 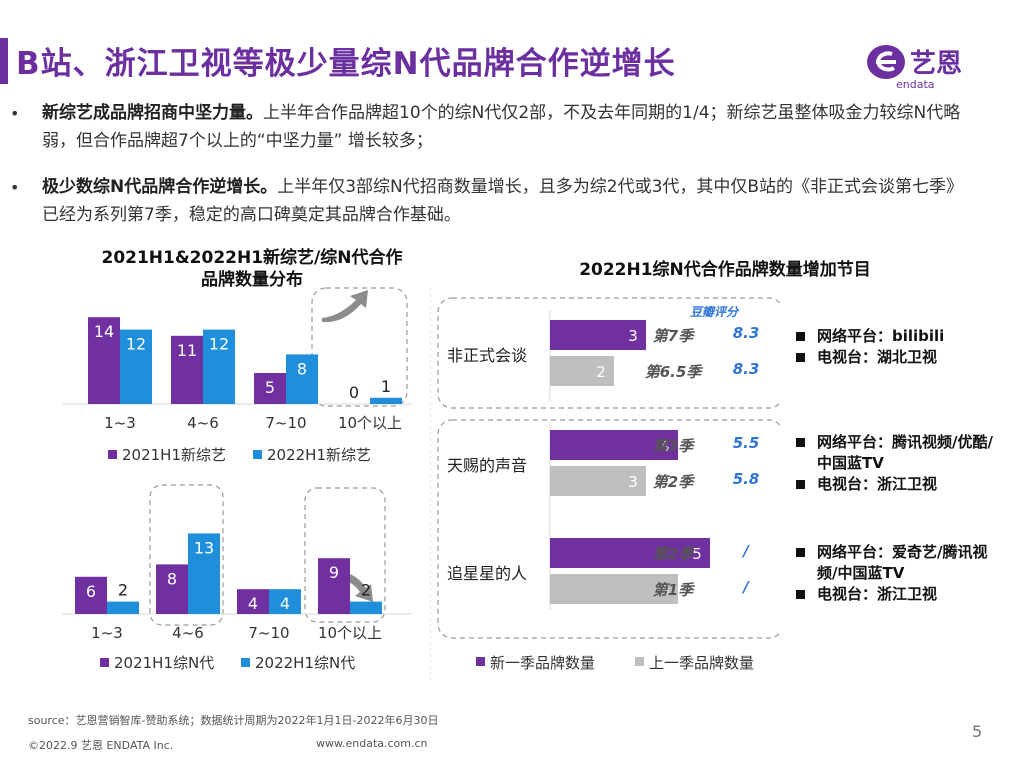 I want to click on legend-label: 2021H1新综艺, so click(x=174, y=455).